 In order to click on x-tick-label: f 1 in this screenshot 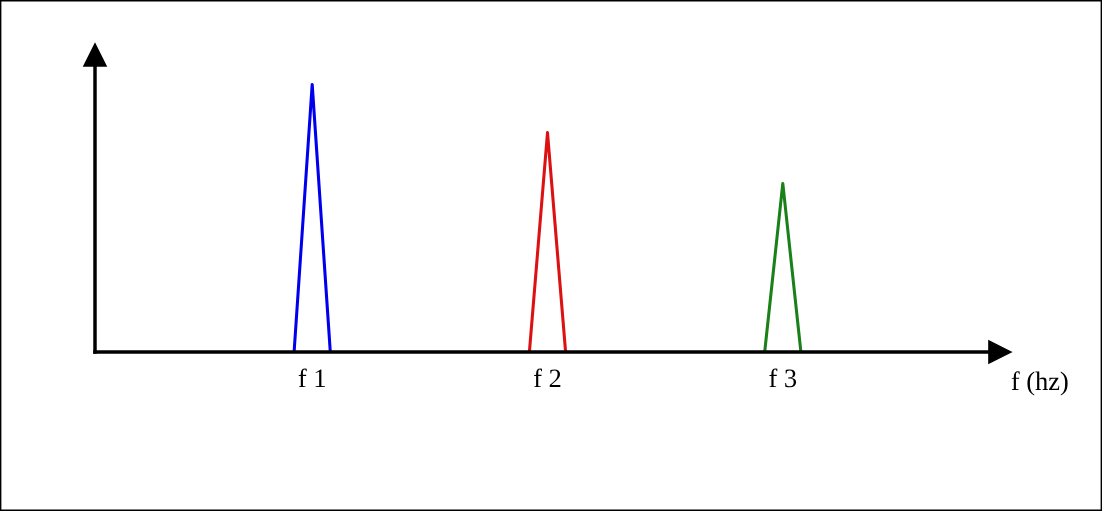, I will do `click(311, 377)`.